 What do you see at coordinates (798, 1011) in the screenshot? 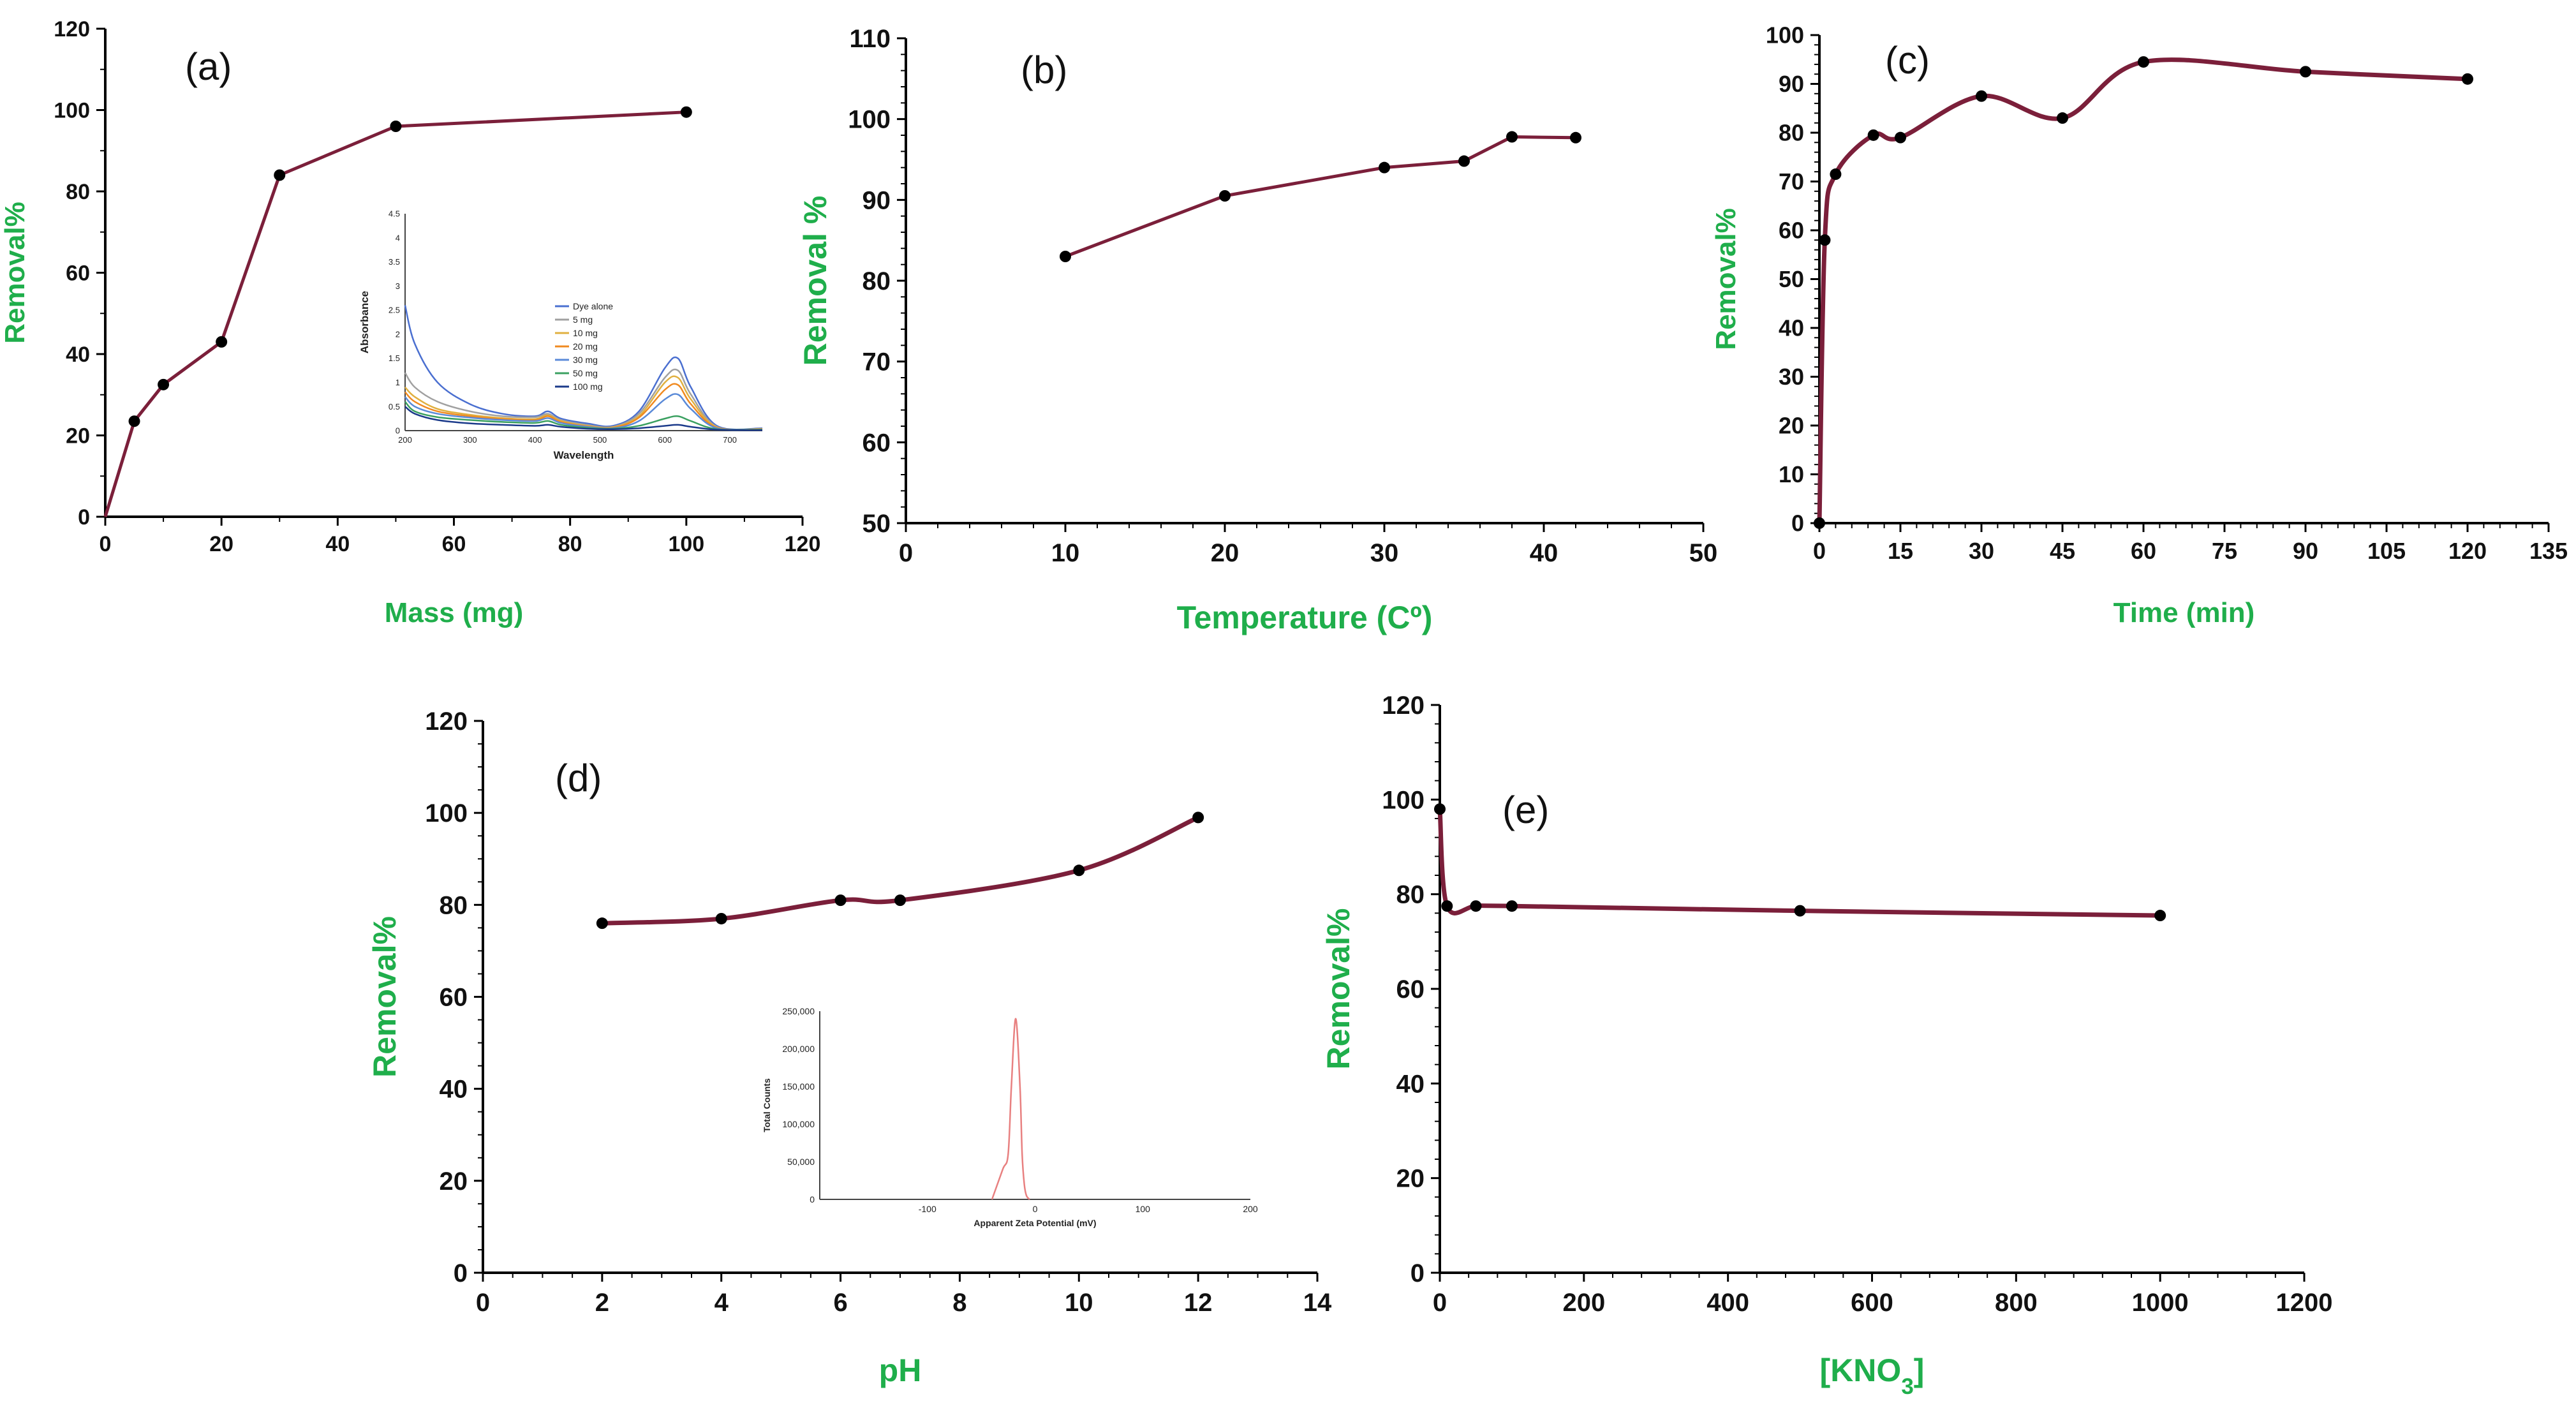
I see `inset-y-tick-label: 250,000` at bounding box center [798, 1011].